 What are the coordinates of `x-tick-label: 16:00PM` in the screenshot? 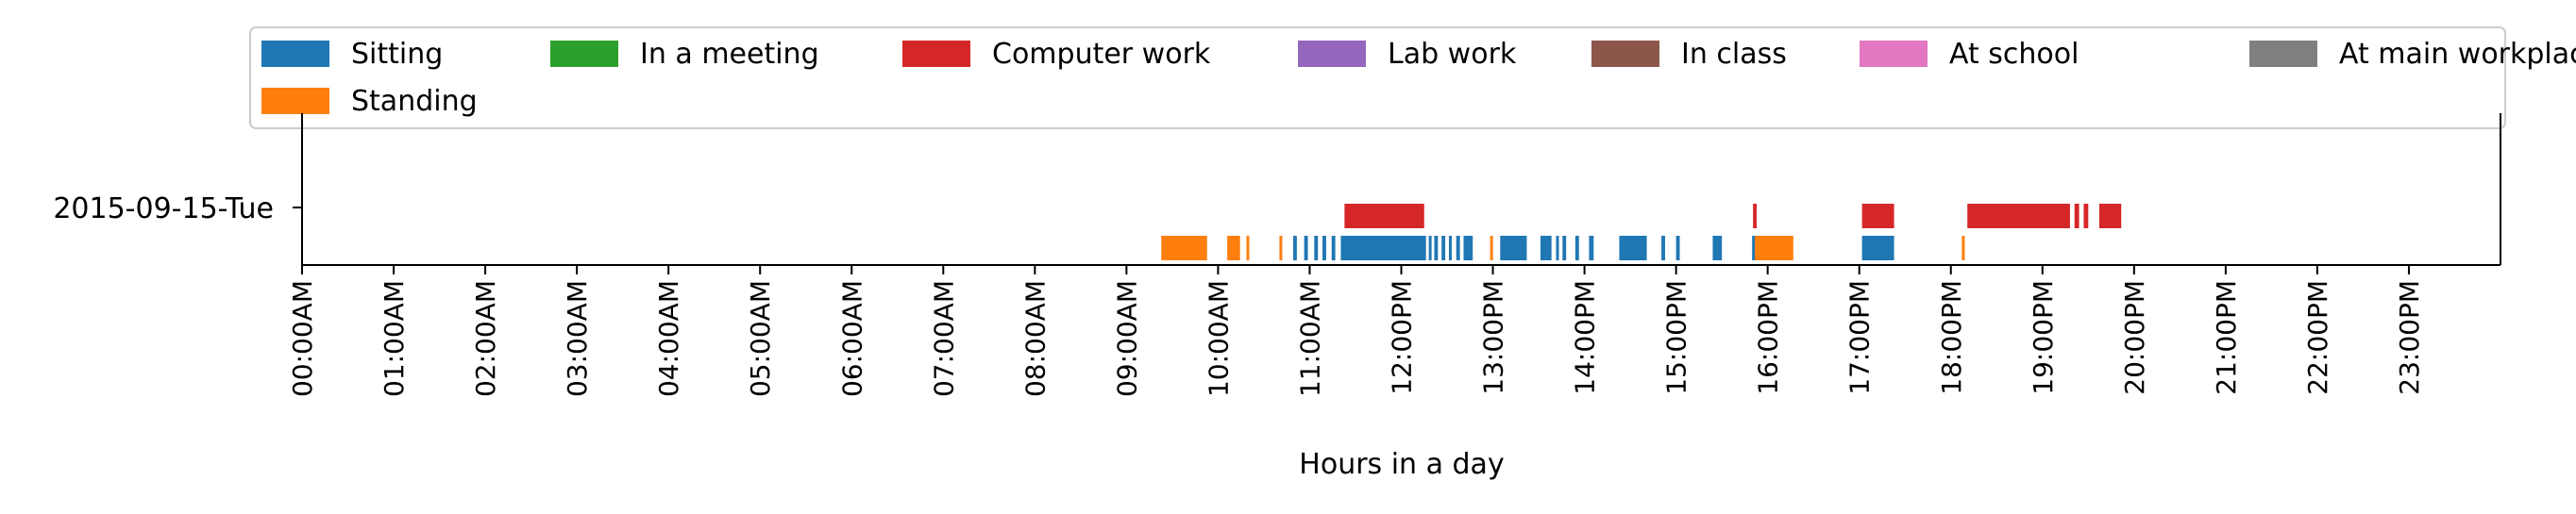 It's located at (1768, 337).